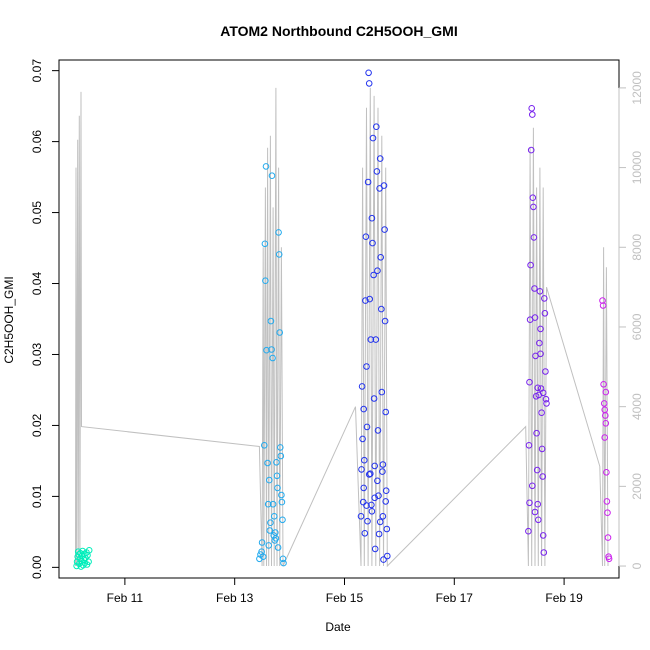 The height and width of the screenshot is (650, 650). Describe the element at coordinates (45, 319) in the screenshot. I see `y-axis: 0.00 0.01 0.02 0.03 0.04 0.05 0.06 0.07` at that location.